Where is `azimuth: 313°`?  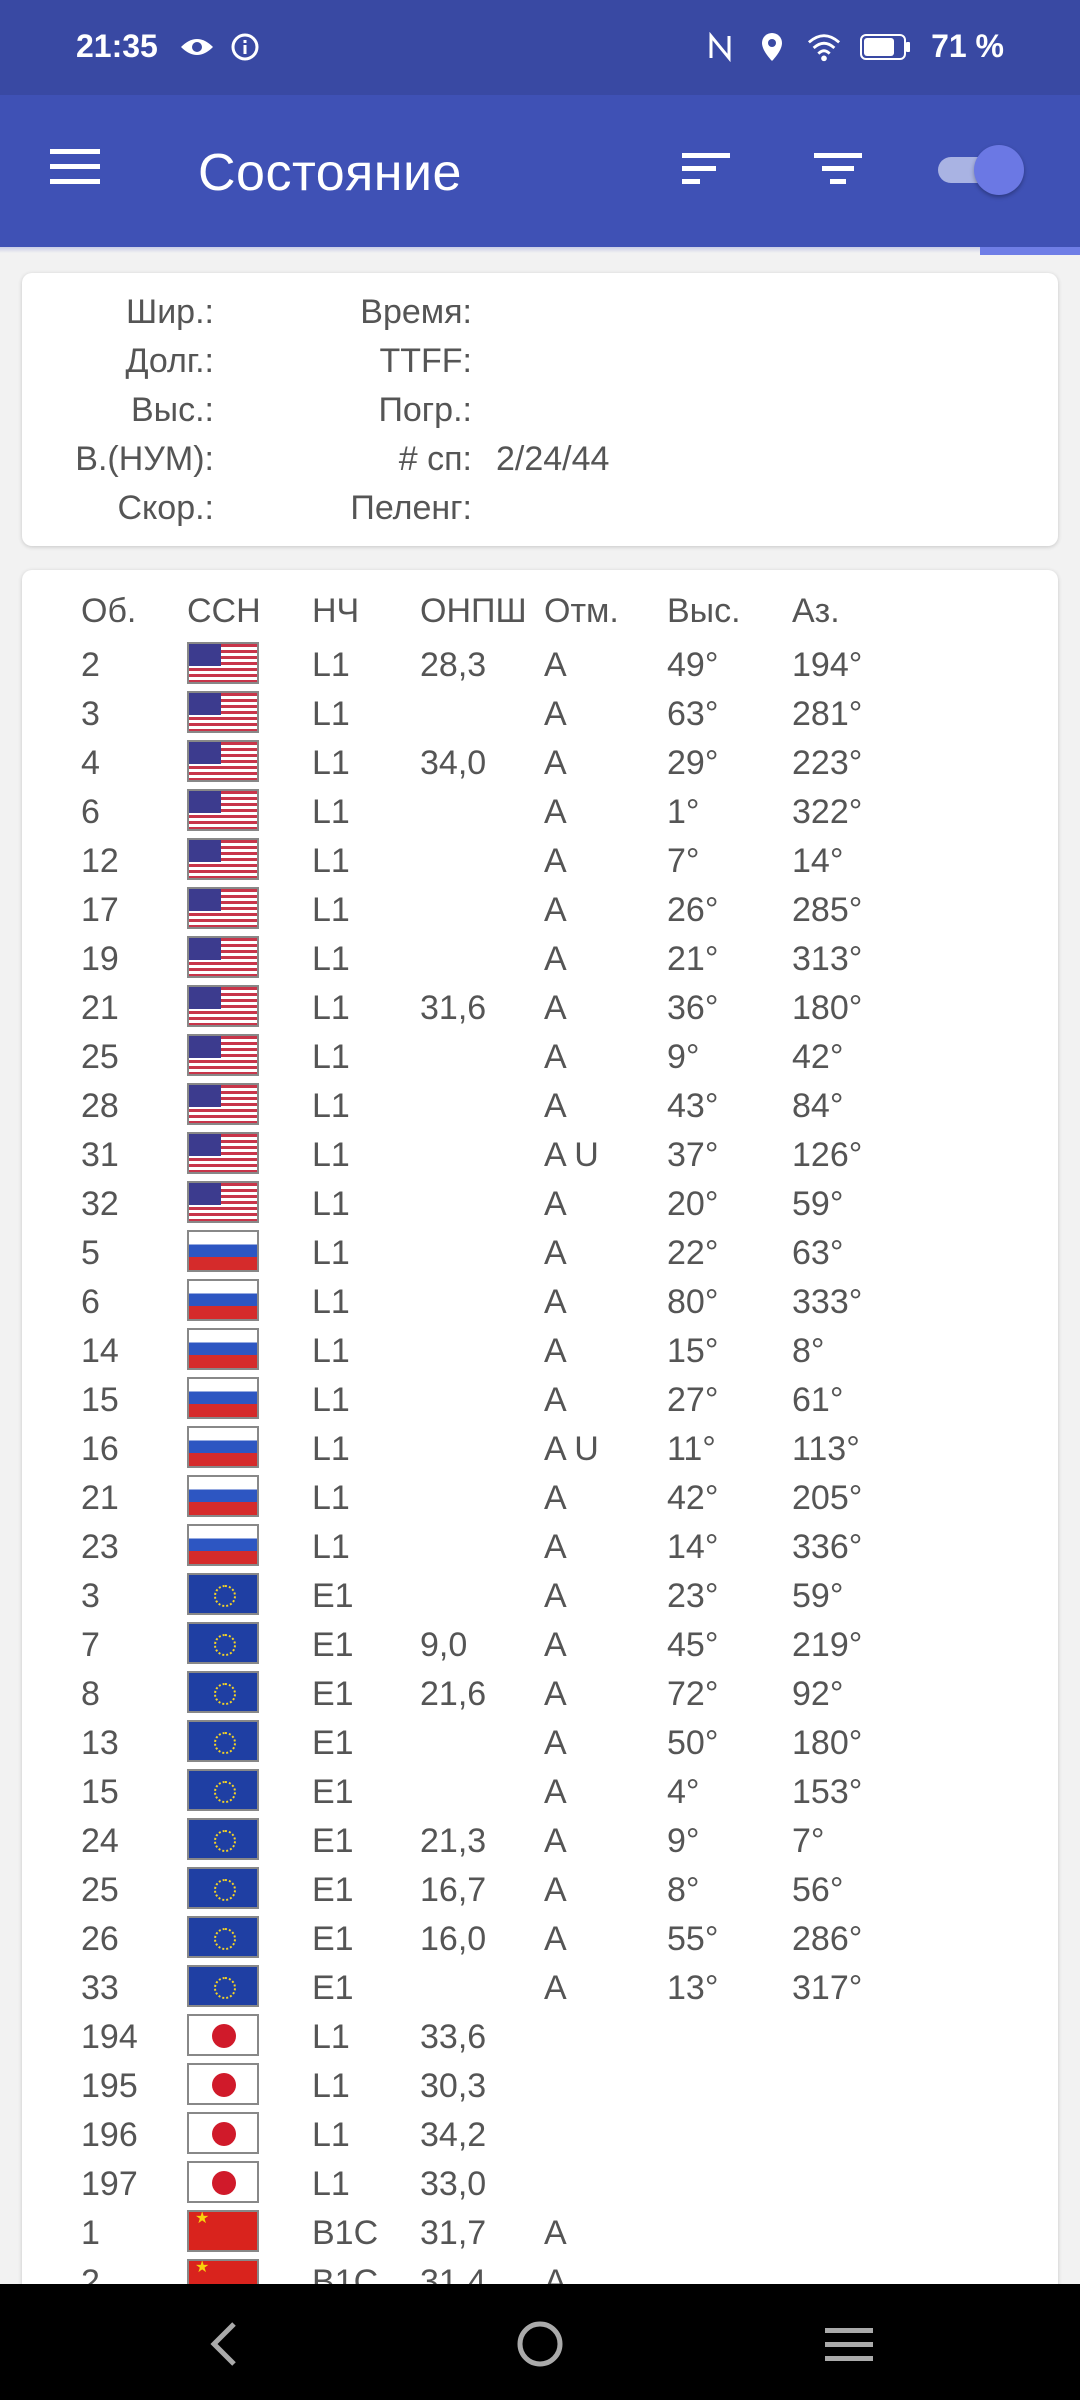
azimuth: 313° is located at coordinates (827, 959).